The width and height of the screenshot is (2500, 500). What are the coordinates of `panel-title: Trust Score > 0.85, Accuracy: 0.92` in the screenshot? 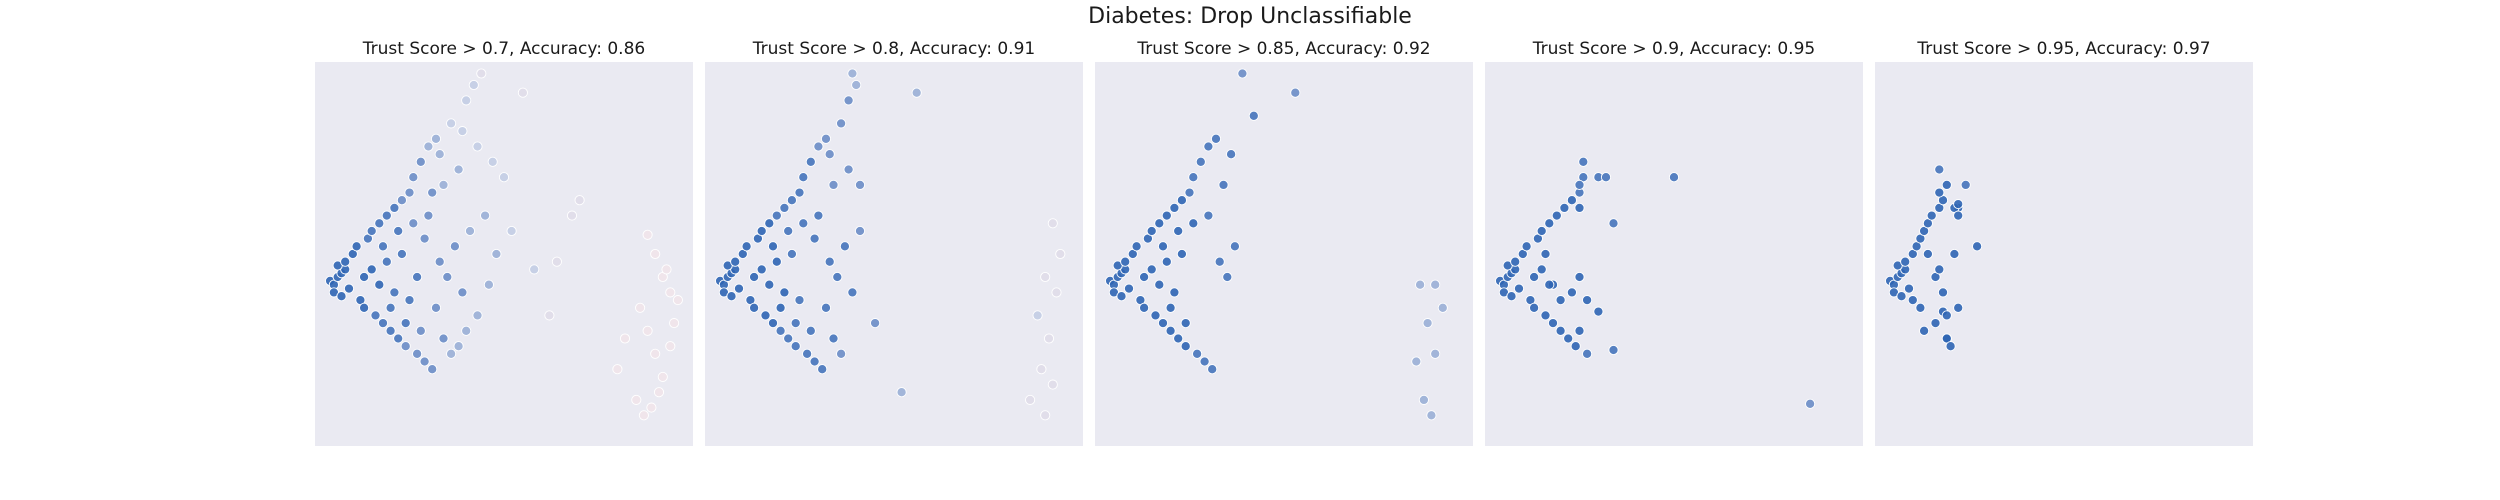 It's located at (1283, 49).